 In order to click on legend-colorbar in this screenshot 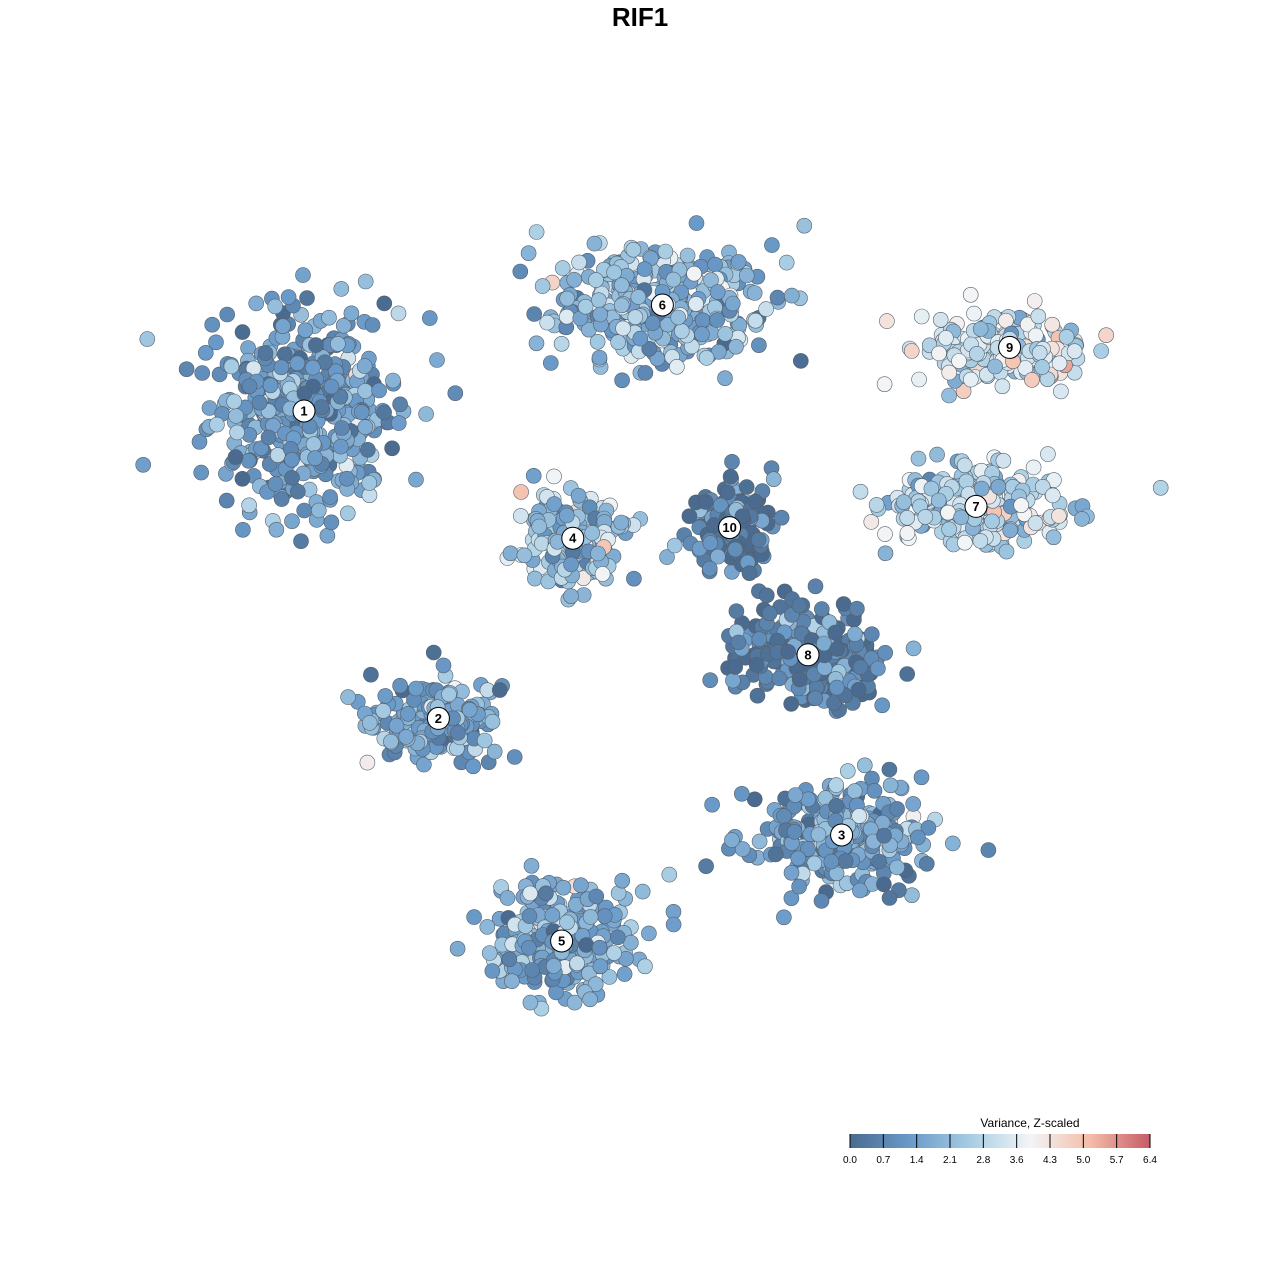, I will do `click(1000, 1141)`.